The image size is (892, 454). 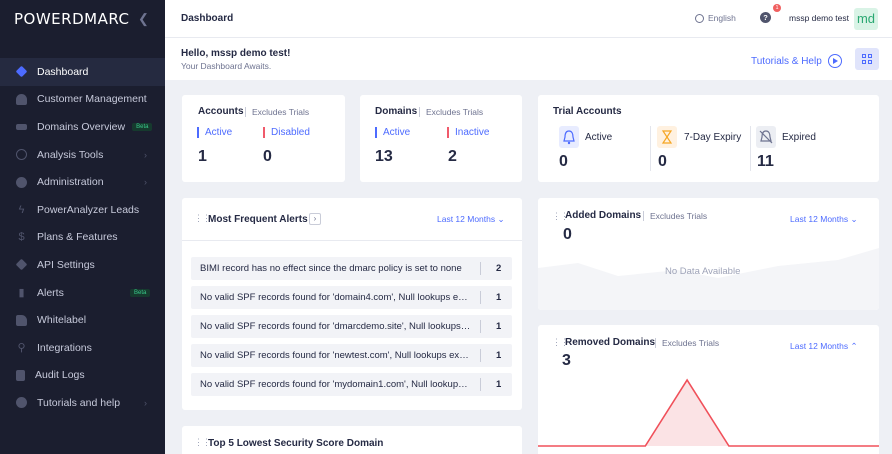 I want to click on brand: POWERDMARC ❮, so click(x=82, y=19).